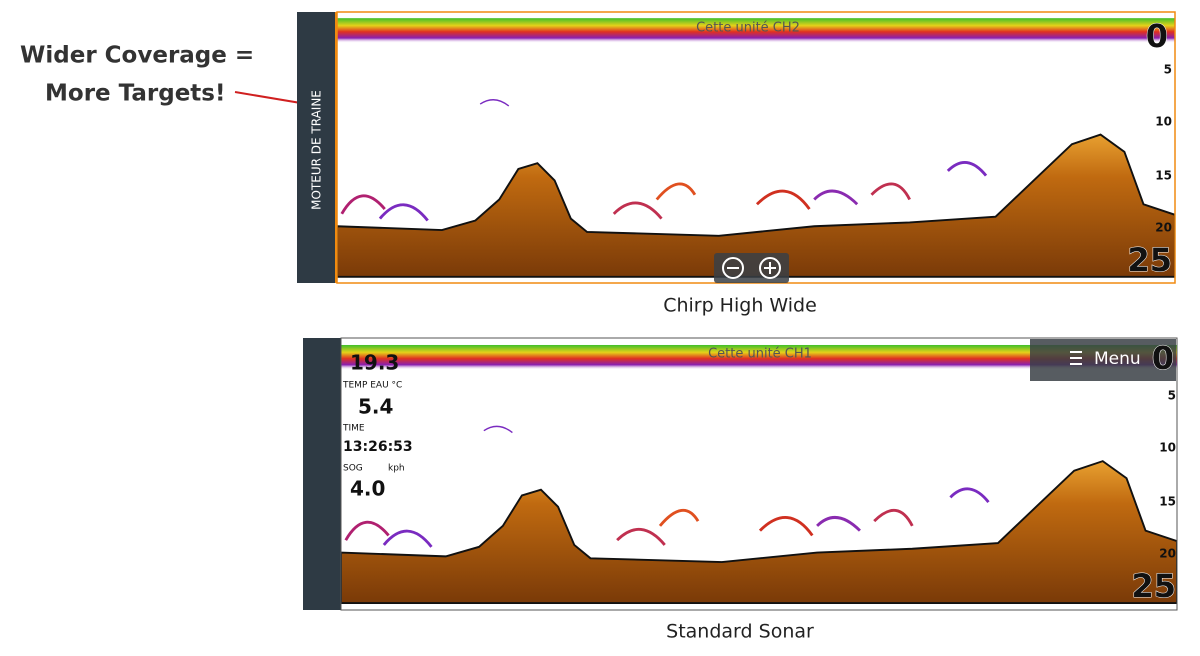 The width and height of the screenshot is (1200, 656). Describe the element at coordinates (760, 354) in the screenshot. I see `channel-header: Cette unité CH1` at that location.